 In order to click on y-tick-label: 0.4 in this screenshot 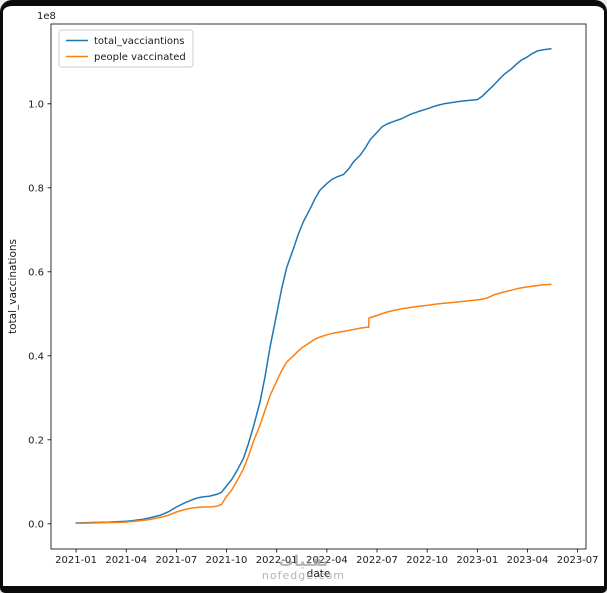, I will do `click(36, 356)`.